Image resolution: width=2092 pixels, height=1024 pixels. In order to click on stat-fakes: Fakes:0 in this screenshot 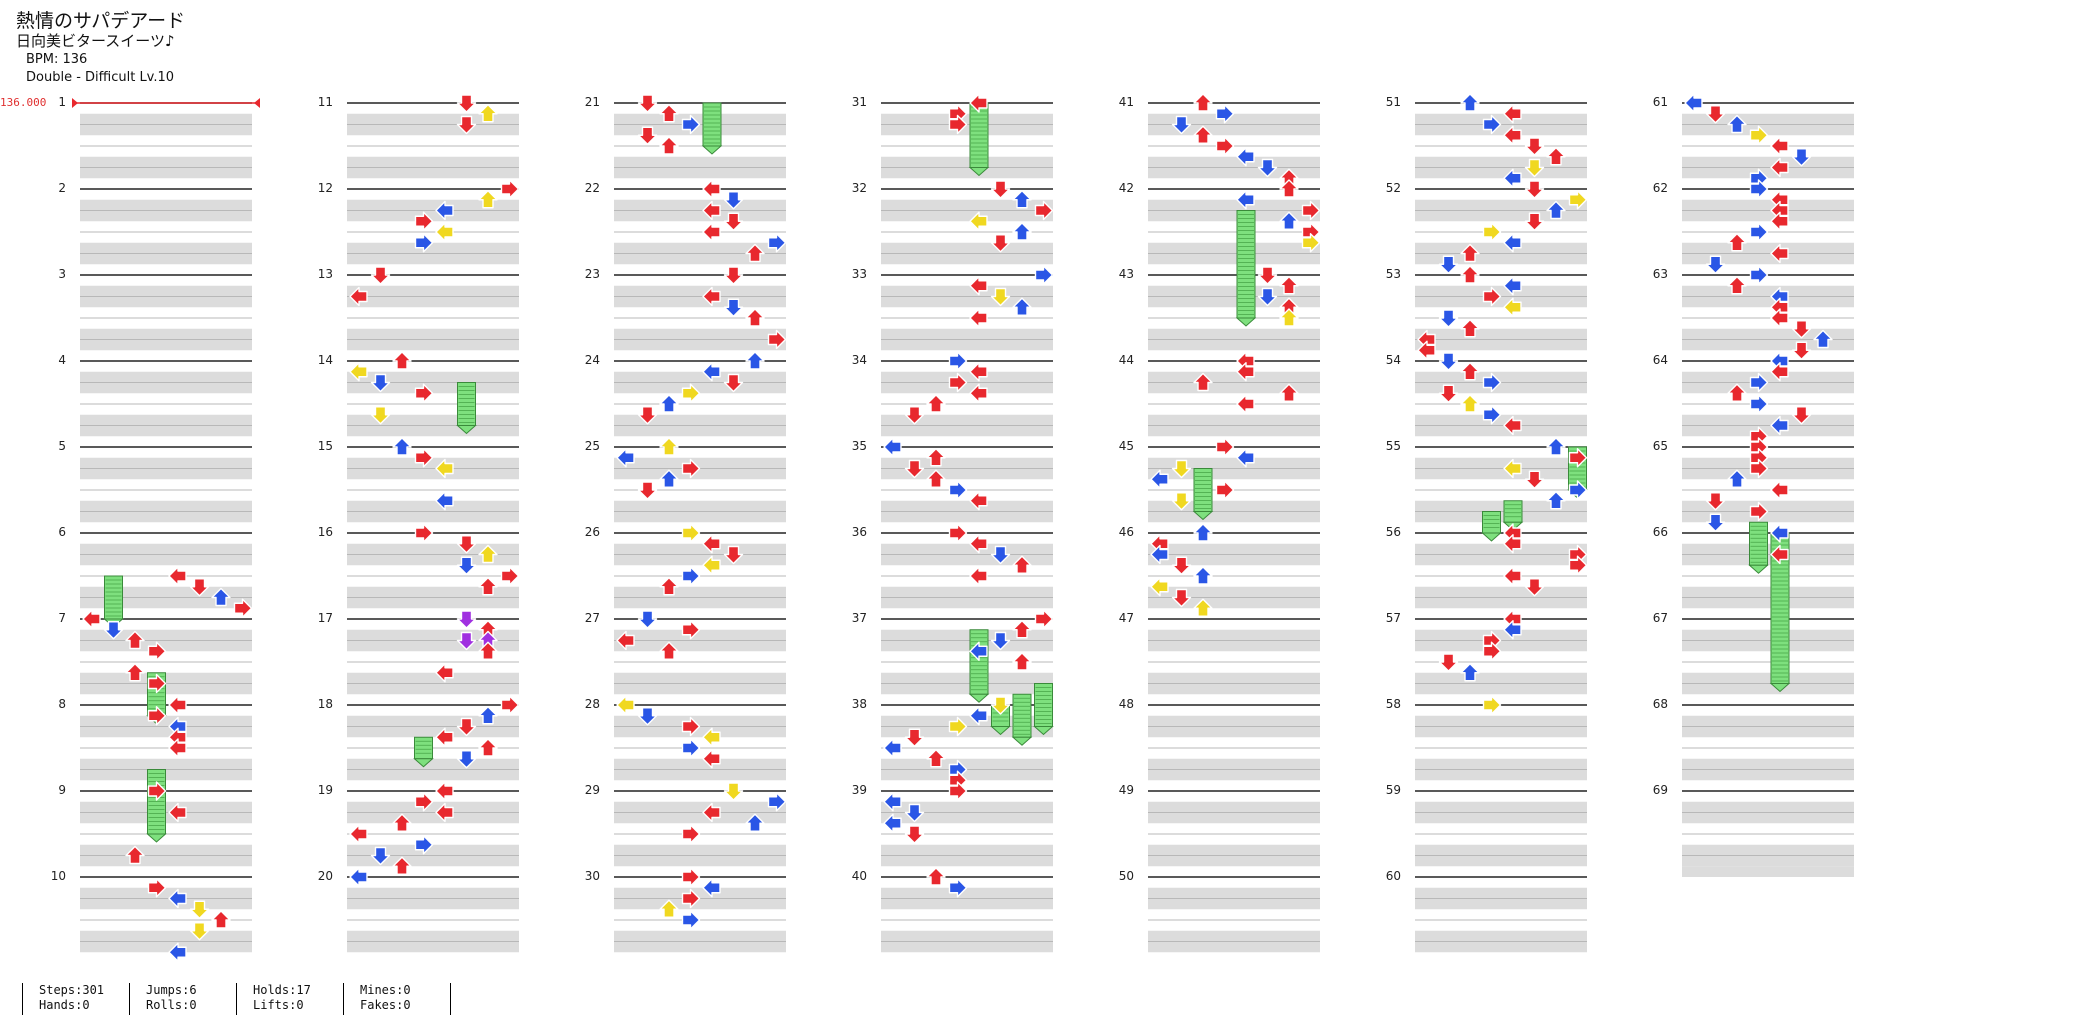, I will do `click(385, 1005)`.